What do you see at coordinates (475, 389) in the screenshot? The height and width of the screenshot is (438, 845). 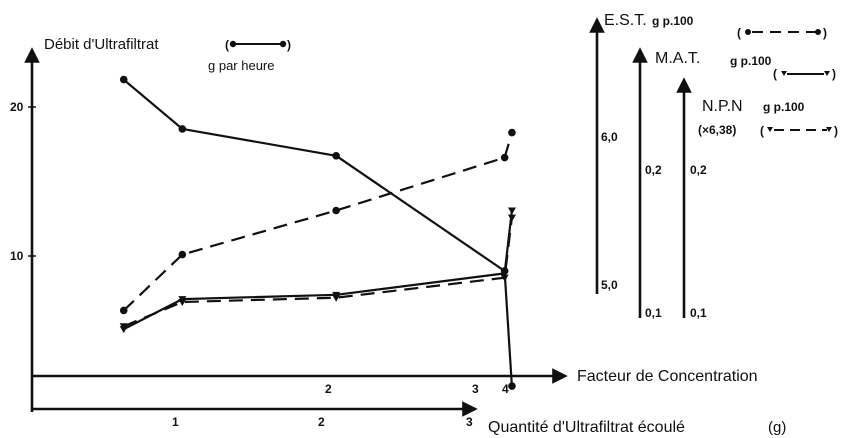 I see `x-top-tick-3: 3` at bounding box center [475, 389].